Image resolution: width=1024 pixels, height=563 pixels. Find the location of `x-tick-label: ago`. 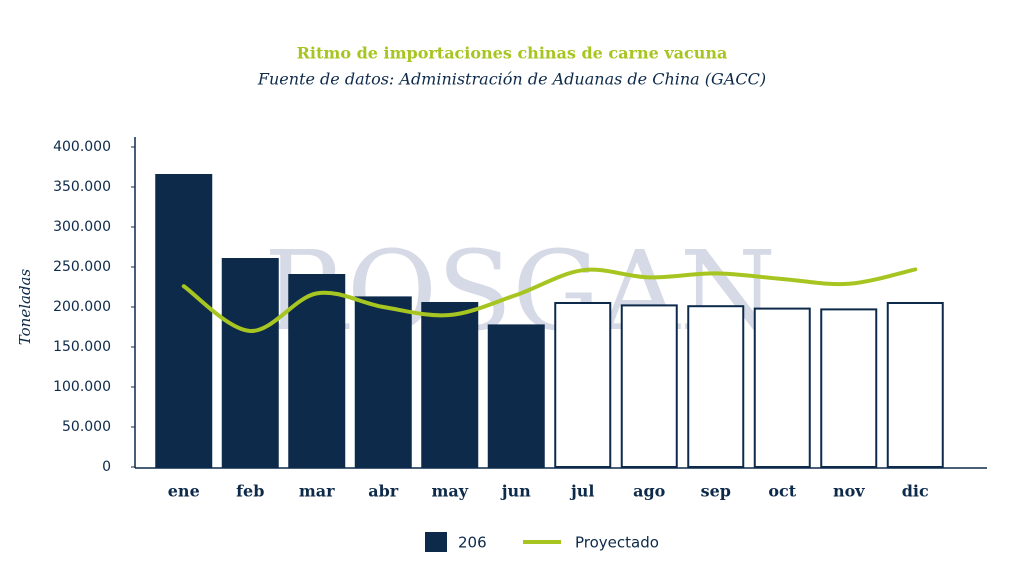

x-tick-label: ago is located at coordinates (649, 491).